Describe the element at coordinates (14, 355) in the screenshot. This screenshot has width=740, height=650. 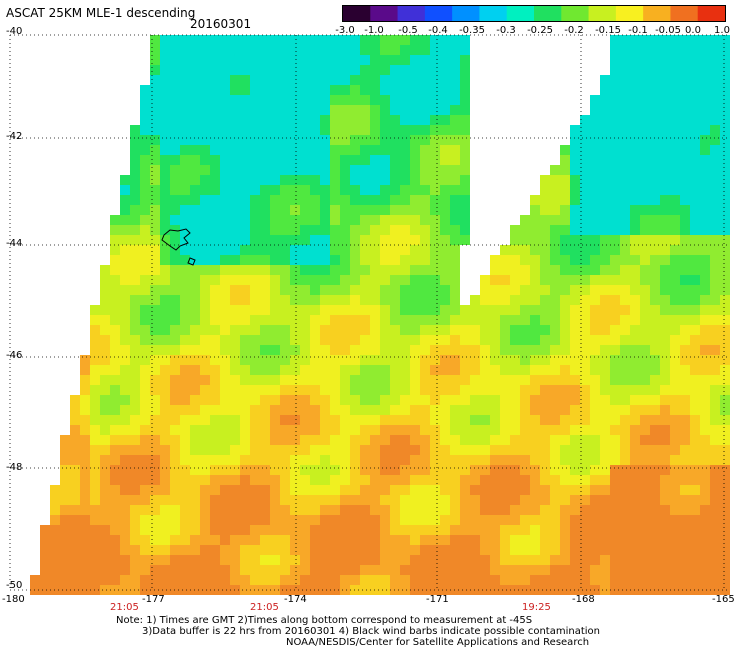
I see `lat-label: -46` at that location.